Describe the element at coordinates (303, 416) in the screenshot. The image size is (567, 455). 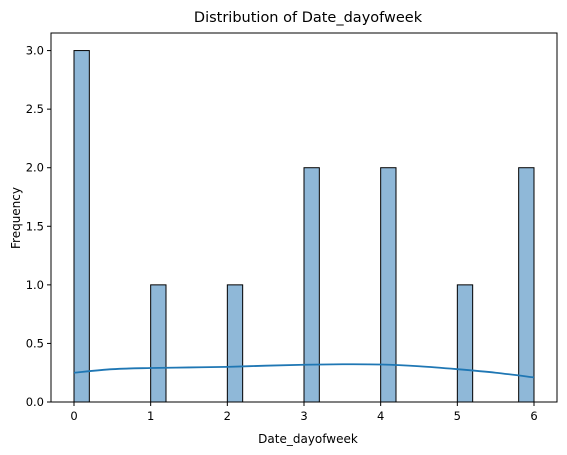
I see `x-tick-label: 3` at that location.